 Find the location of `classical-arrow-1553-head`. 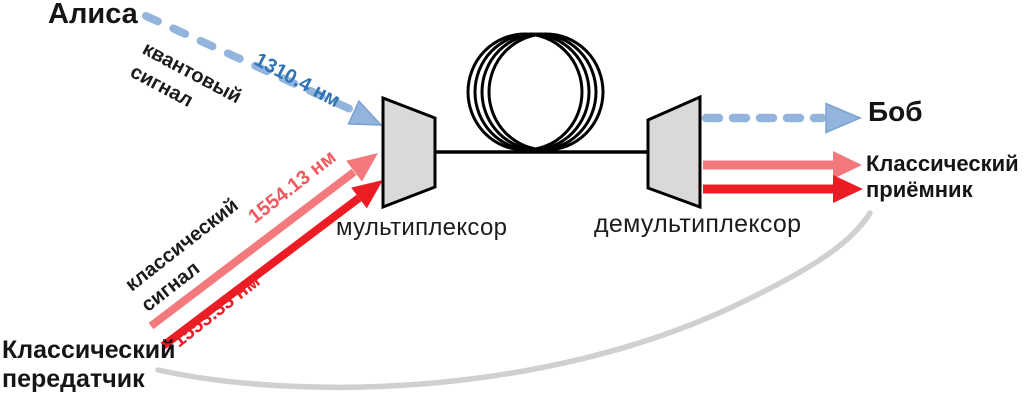

classical-arrow-1553-head is located at coordinates (367, 194).